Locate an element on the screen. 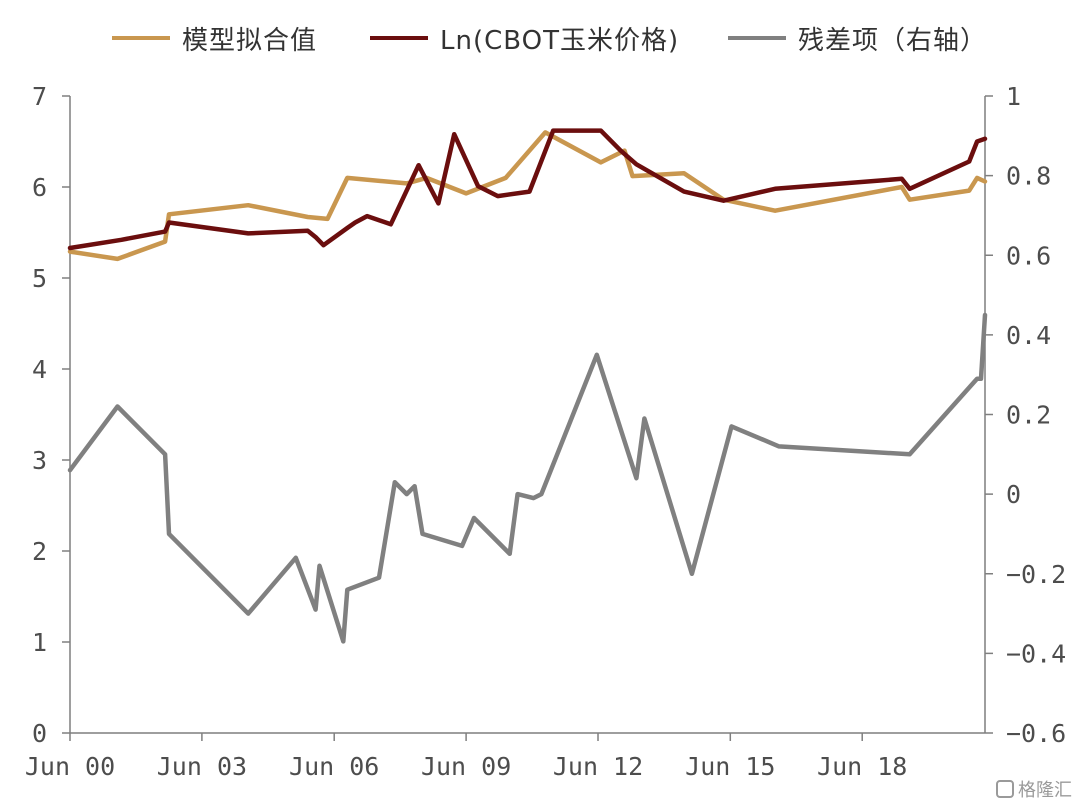 The height and width of the screenshot is (808, 1080). right-tick-label: 0.4 is located at coordinates (1028, 335).